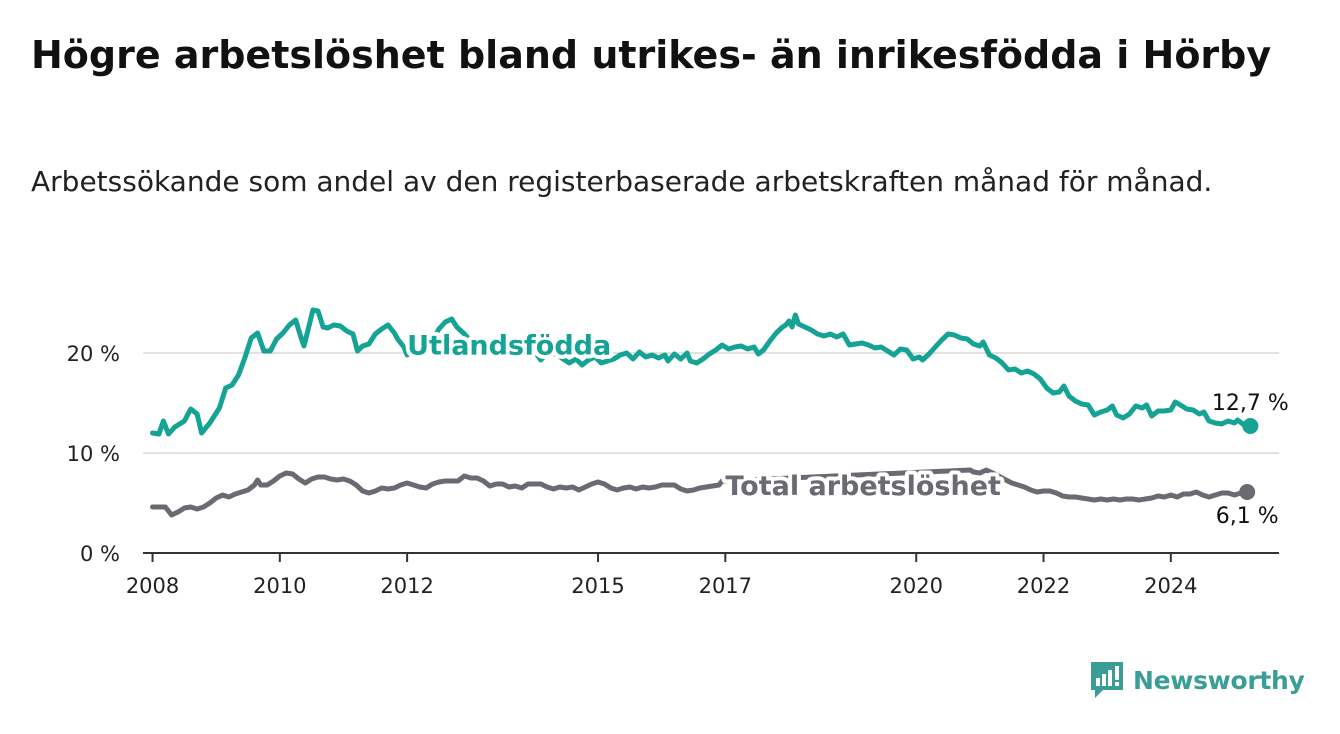 The image size is (1340, 734). Describe the element at coordinates (509, 346) in the screenshot. I see `series-name-label-foreign: Utlandsfödda` at that location.